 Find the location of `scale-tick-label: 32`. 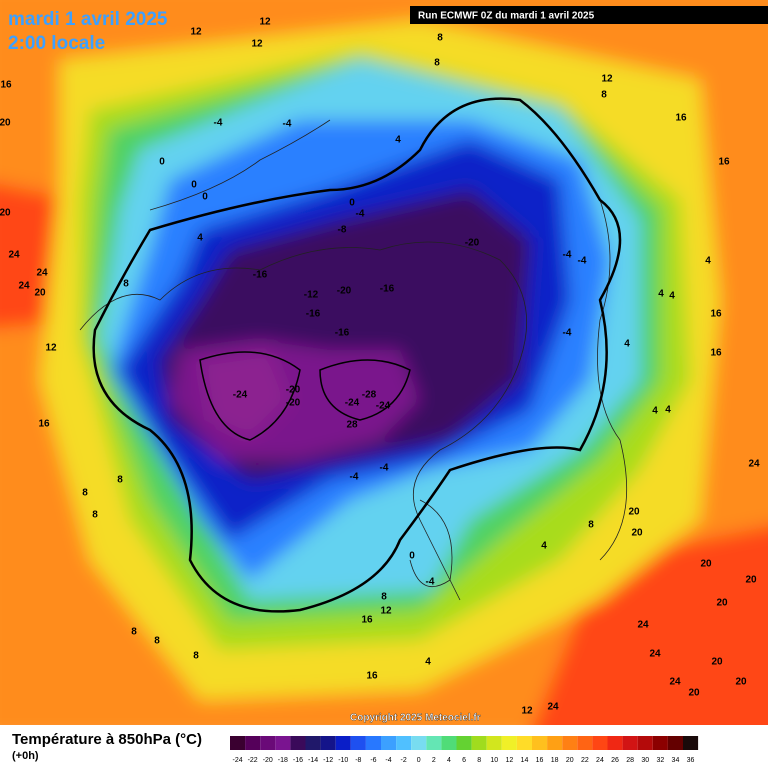

scale-tick-label: 32 is located at coordinates (660, 760).